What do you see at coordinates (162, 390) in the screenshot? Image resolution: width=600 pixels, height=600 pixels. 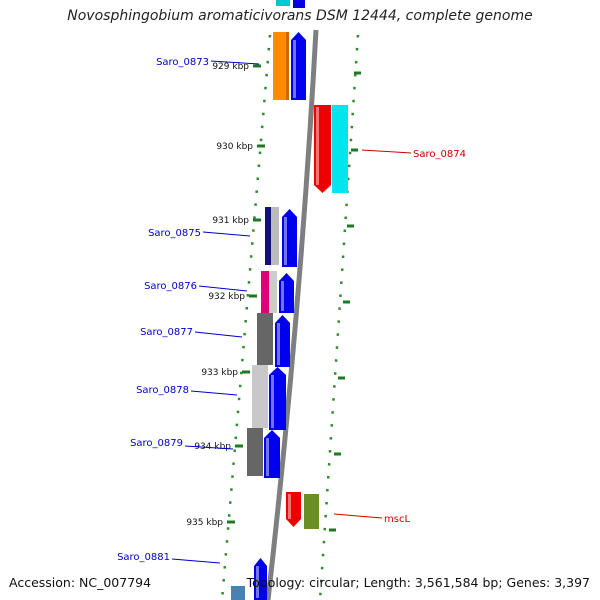 I see `gene-label: Saro_0878` at bounding box center [162, 390].